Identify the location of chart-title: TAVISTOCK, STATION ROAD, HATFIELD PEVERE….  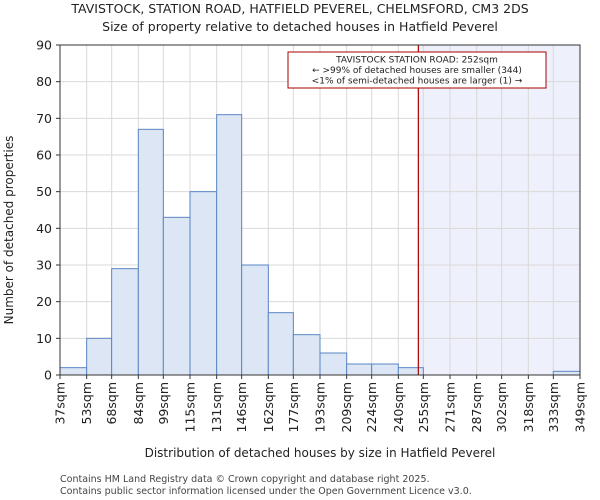
(299, 8).